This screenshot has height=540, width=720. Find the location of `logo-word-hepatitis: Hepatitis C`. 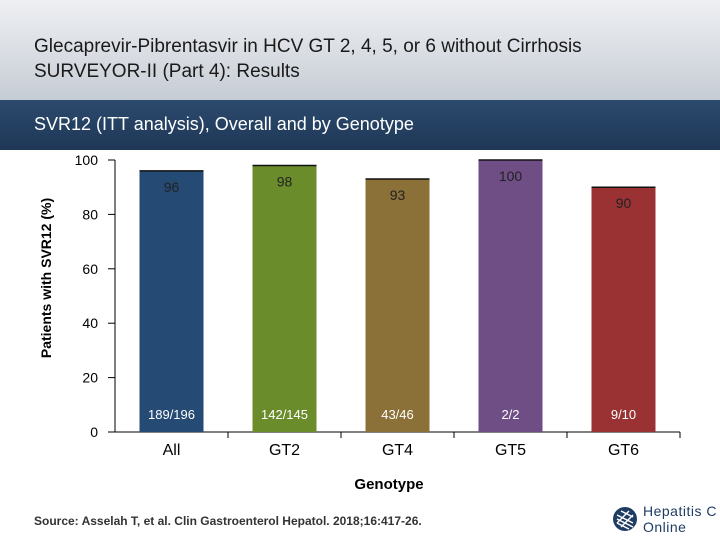

logo-word-hepatitis: Hepatitis C is located at coordinates (680, 511).